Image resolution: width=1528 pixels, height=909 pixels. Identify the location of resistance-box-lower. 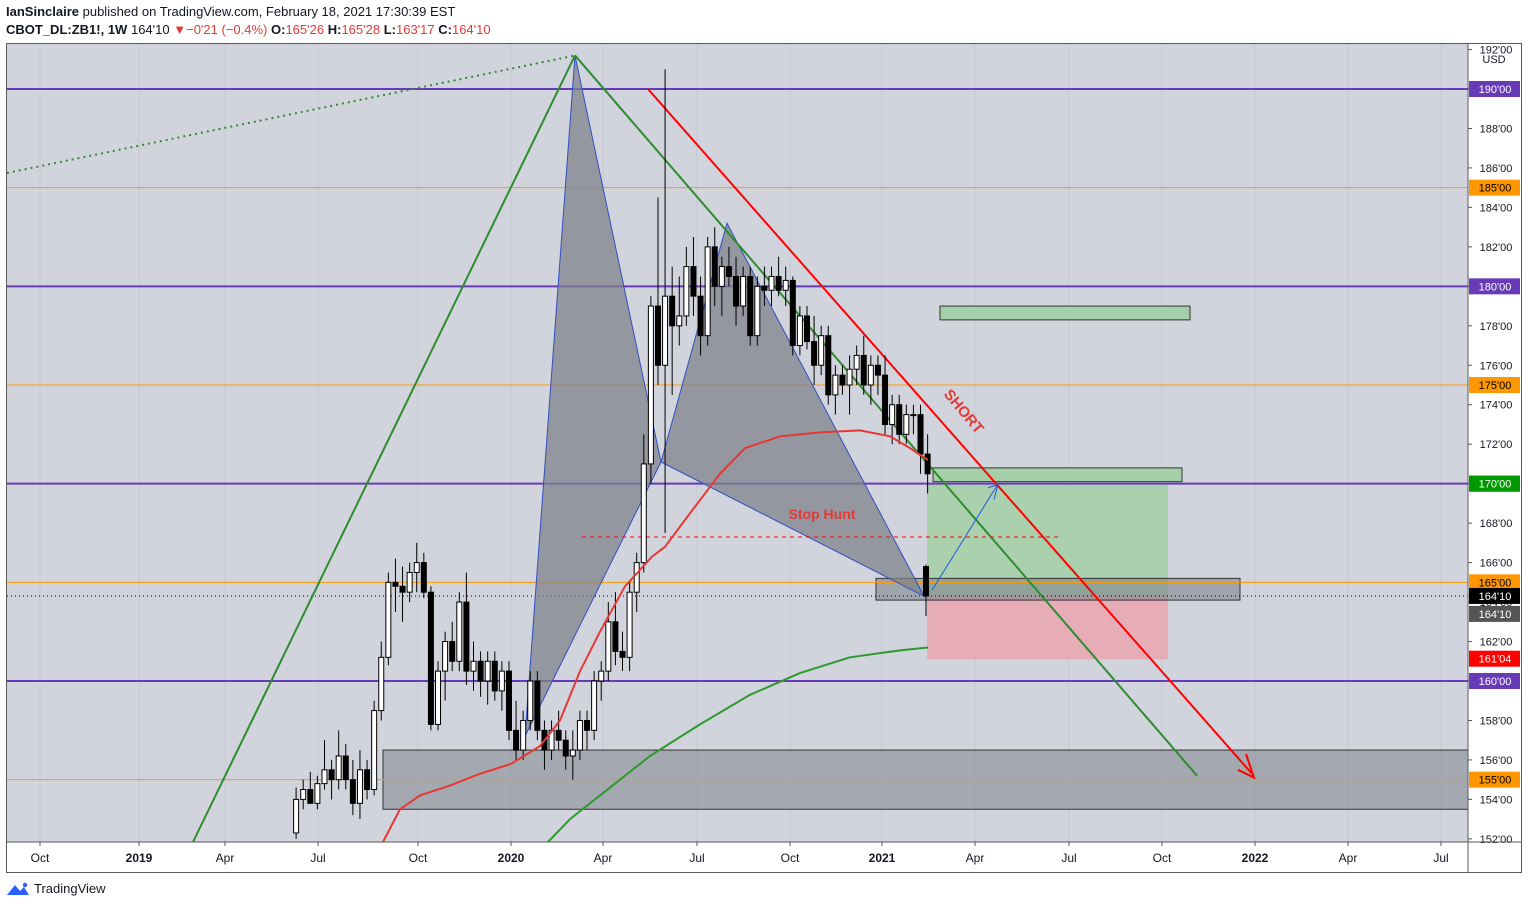
(1057, 475).